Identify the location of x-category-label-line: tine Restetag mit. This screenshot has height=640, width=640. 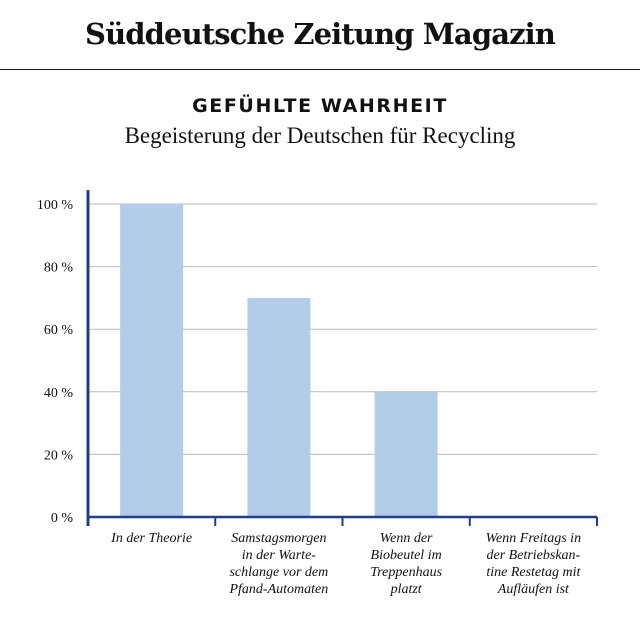
(533, 572).